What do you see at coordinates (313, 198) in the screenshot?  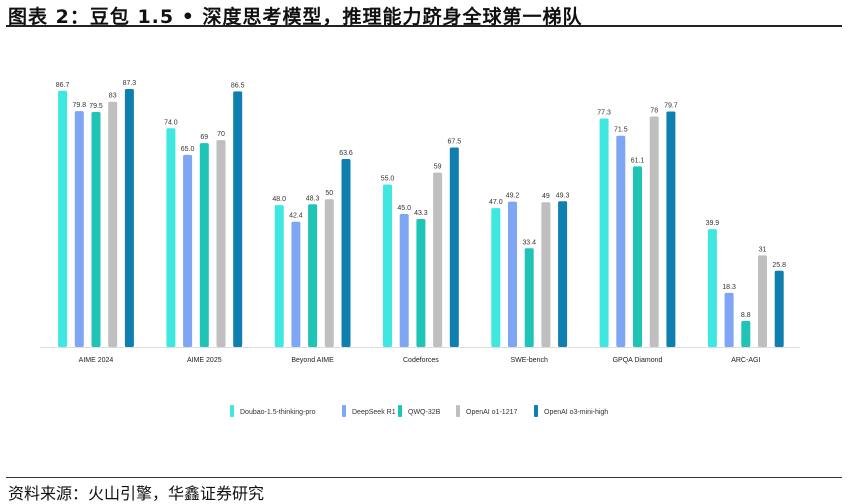 I see `data-label: 48.3` at bounding box center [313, 198].